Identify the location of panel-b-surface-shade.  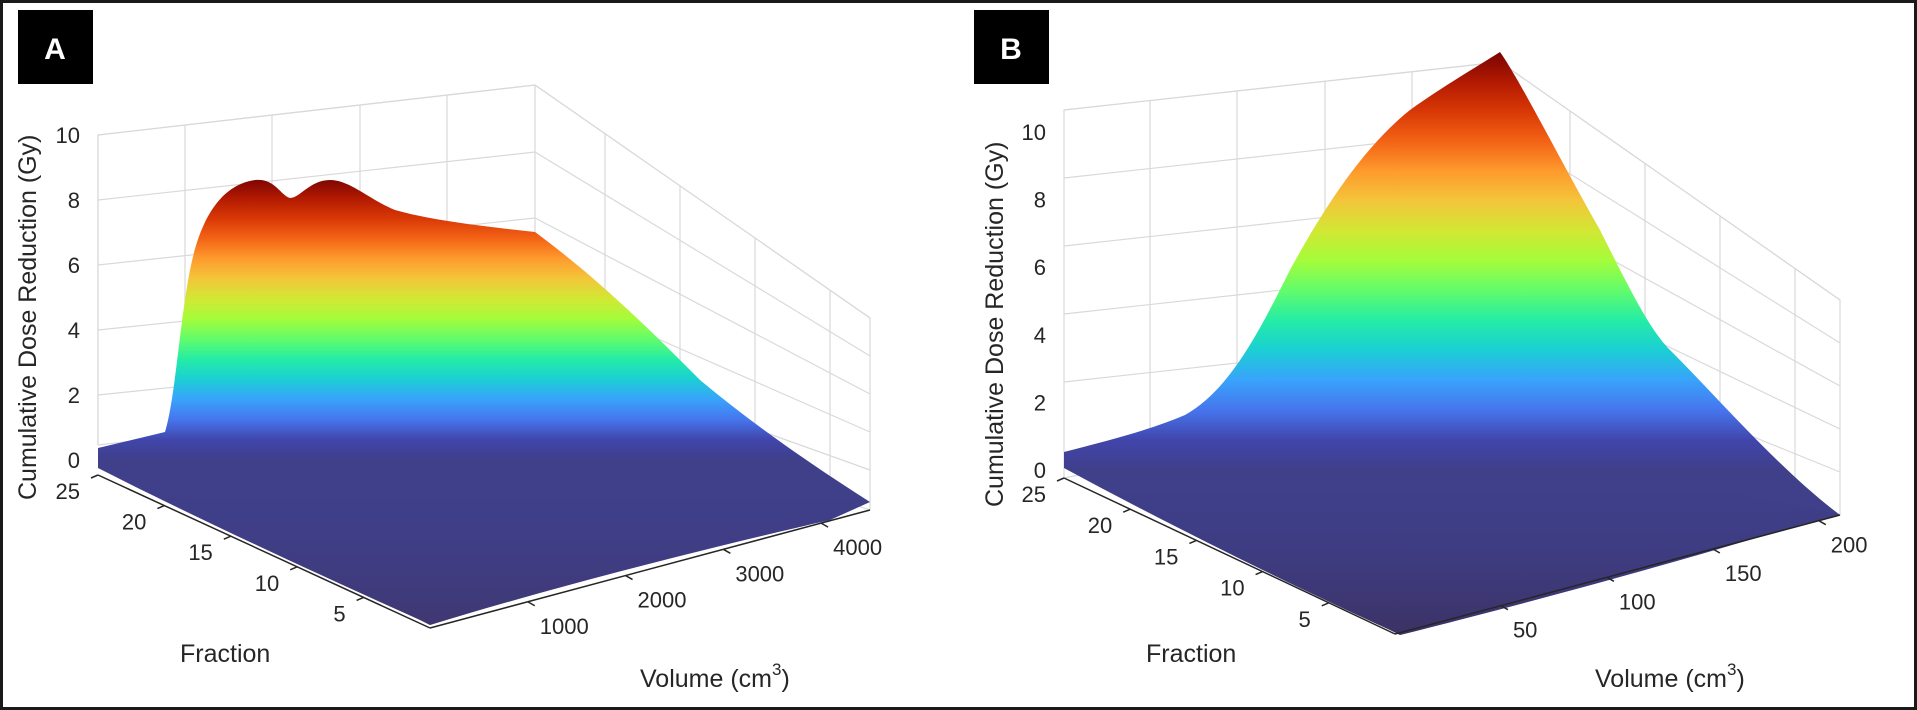
(1452, 543).